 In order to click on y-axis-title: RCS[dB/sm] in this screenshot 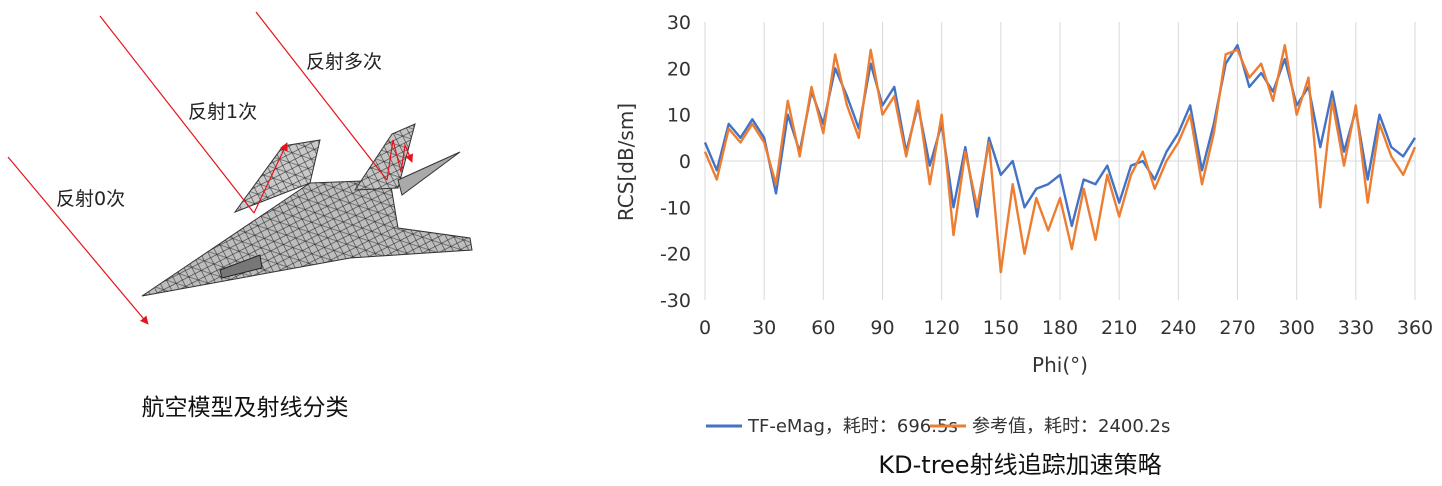, I will do `click(626, 162)`.